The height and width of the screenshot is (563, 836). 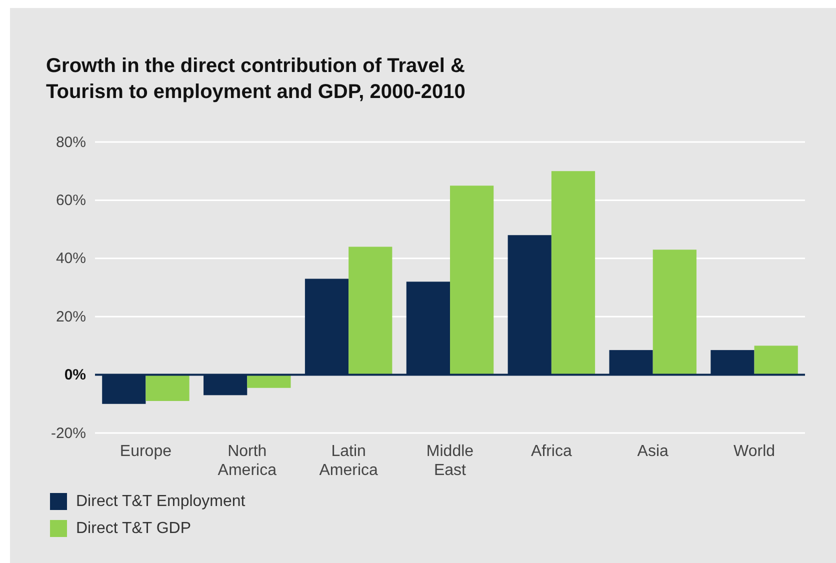 I want to click on x-tick-label: North America, so click(x=247, y=461).